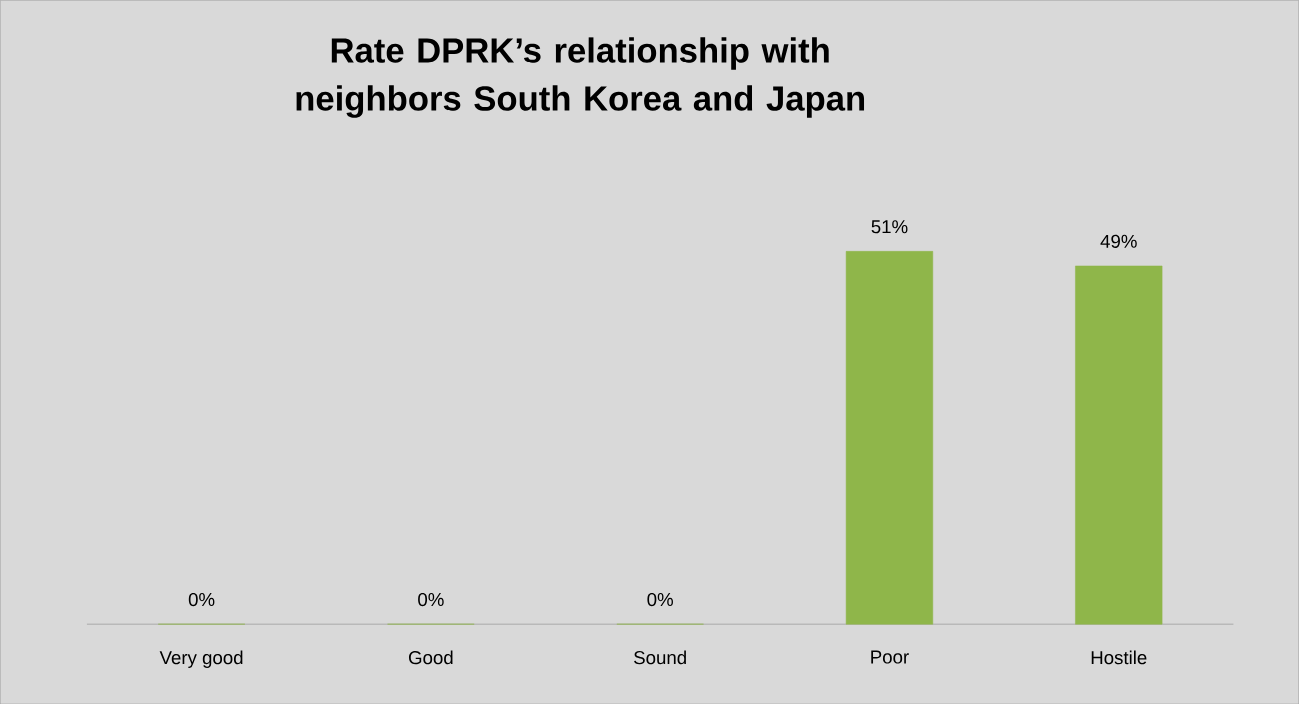 This screenshot has width=1299, height=704. I want to click on x-tick-label: Very good, so click(201, 659).